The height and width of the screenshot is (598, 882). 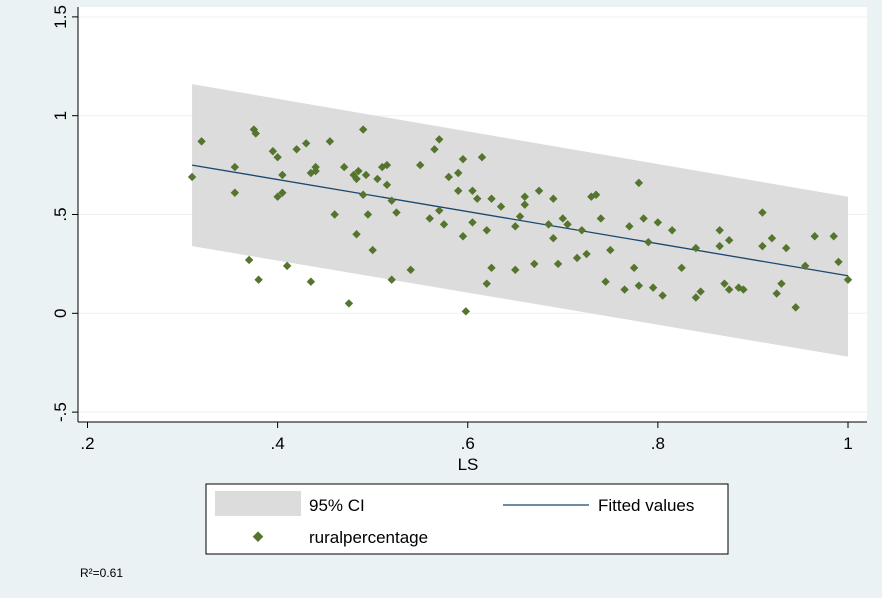 I want to click on x-tick-label-1: .4, so click(x=278, y=443).